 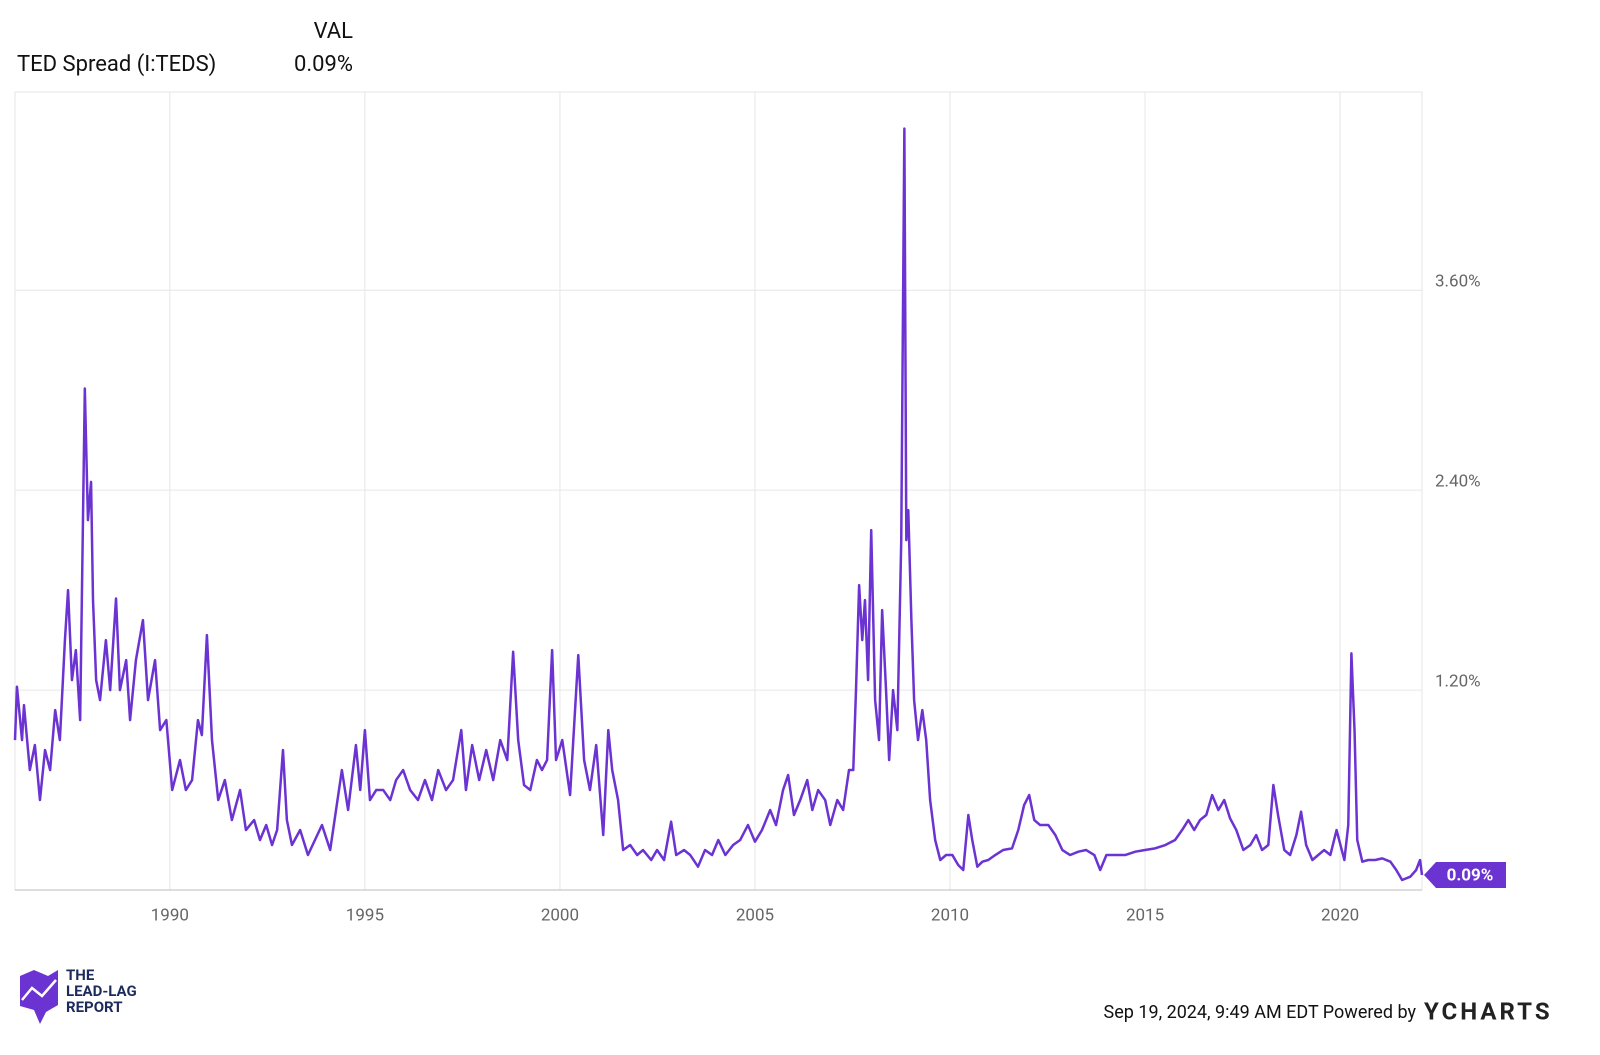 What do you see at coordinates (1340, 915) in the screenshot?
I see `x-tick-label: 2020` at bounding box center [1340, 915].